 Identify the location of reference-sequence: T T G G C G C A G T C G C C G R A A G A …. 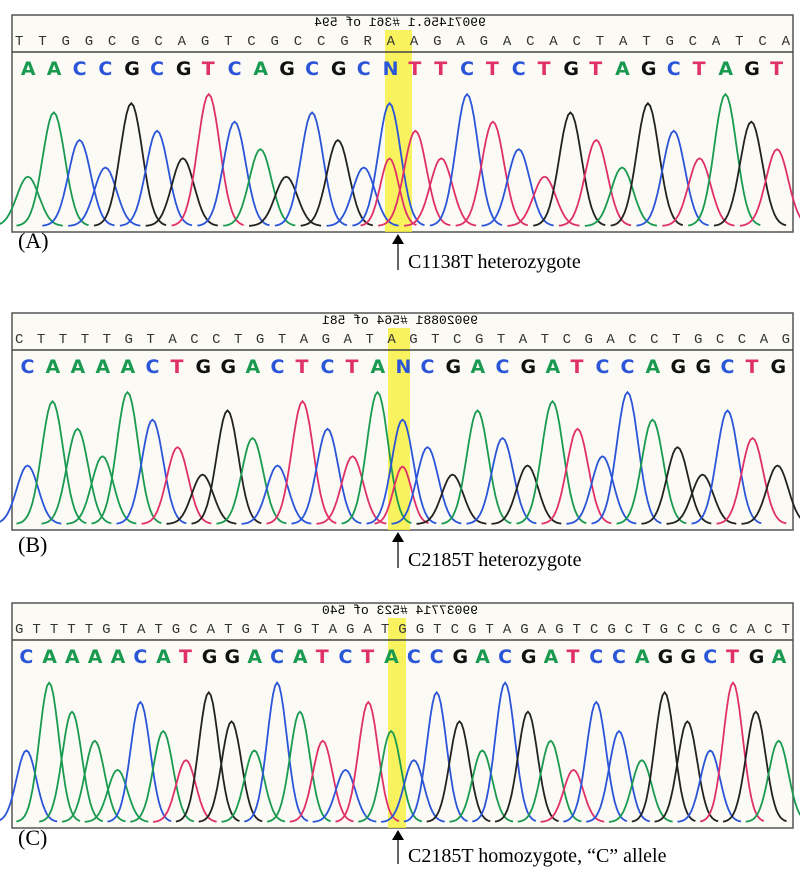
(403, 42).